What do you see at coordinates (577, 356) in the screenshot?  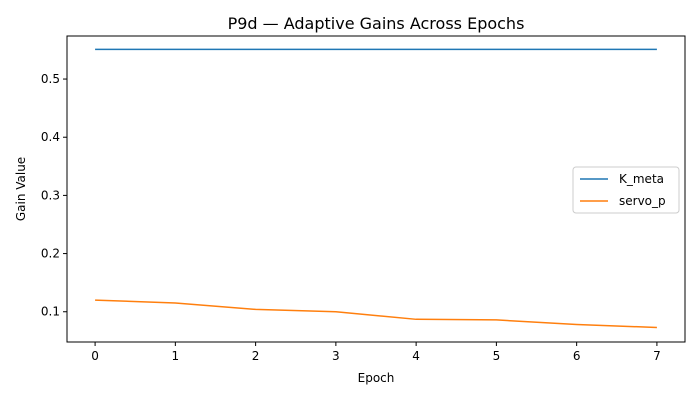 I see `x-tick-label: 6` at bounding box center [577, 356].